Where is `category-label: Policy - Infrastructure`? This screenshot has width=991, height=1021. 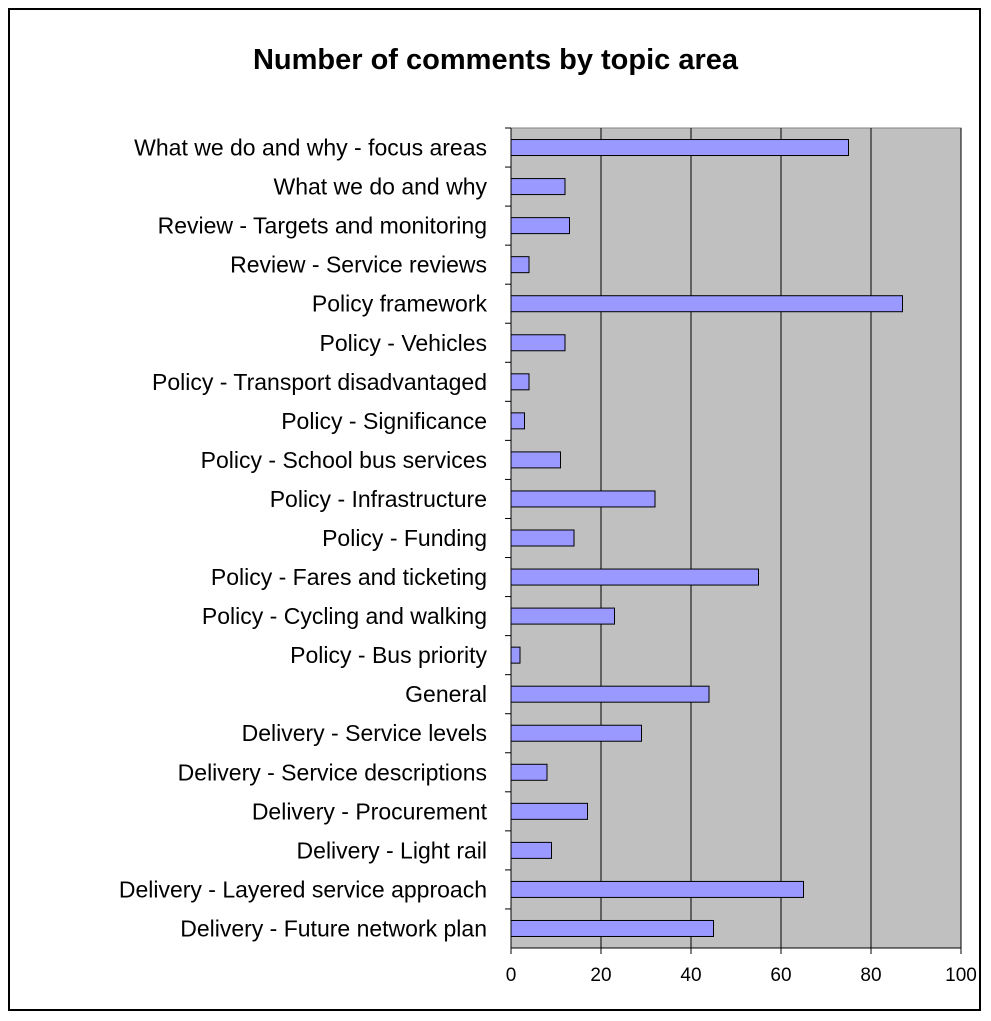
category-label: Policy - Infrastructure is located at coordinates (378, 499).